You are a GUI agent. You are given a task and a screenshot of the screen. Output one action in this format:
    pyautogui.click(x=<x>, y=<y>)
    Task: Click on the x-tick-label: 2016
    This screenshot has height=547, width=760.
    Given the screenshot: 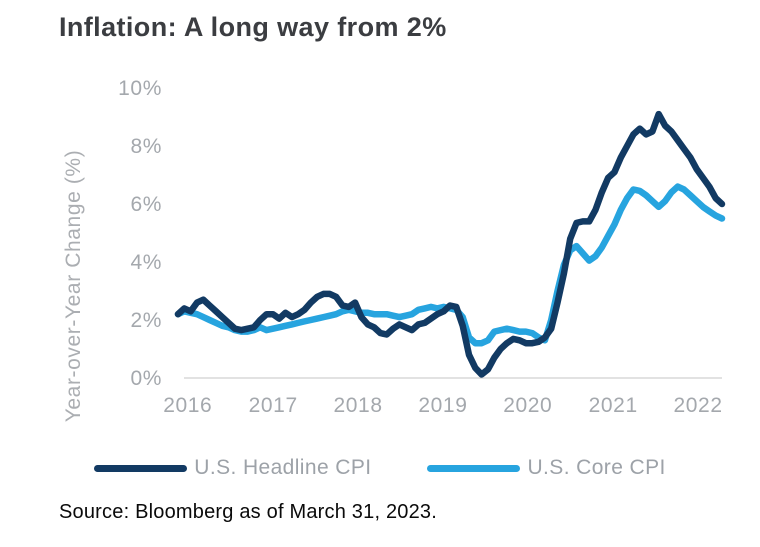 What is the action you would take?
    pyautogui.click(x=187, y=405)
    